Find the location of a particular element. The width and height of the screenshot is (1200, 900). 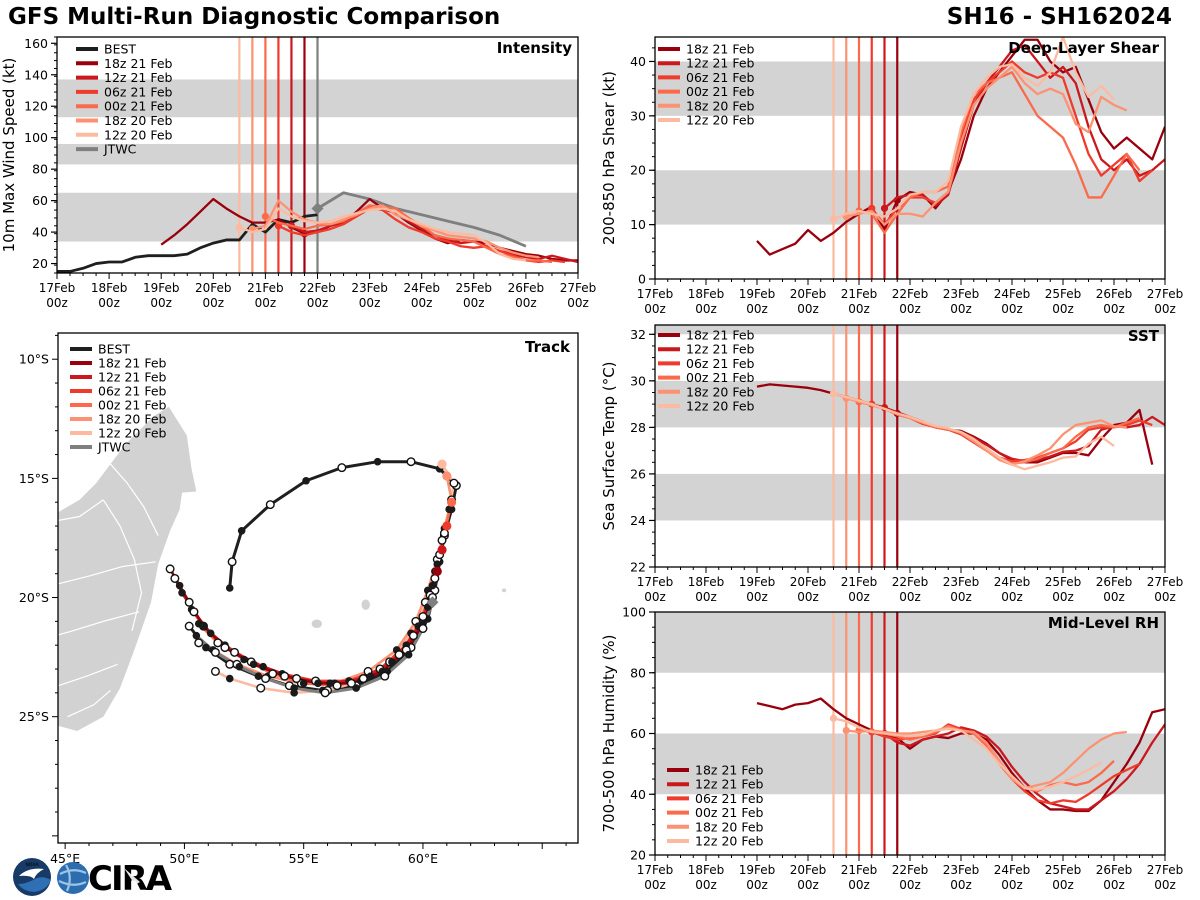

y-axis-label: 700-500 hPa Humidity (%) is located at coordinates (609, 733).